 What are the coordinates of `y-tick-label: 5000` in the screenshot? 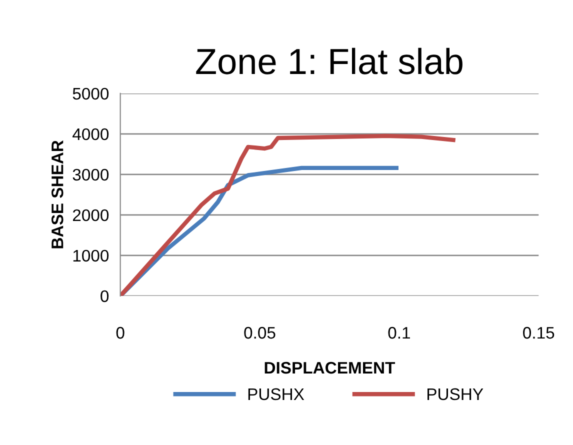 It's located at (90, 94).